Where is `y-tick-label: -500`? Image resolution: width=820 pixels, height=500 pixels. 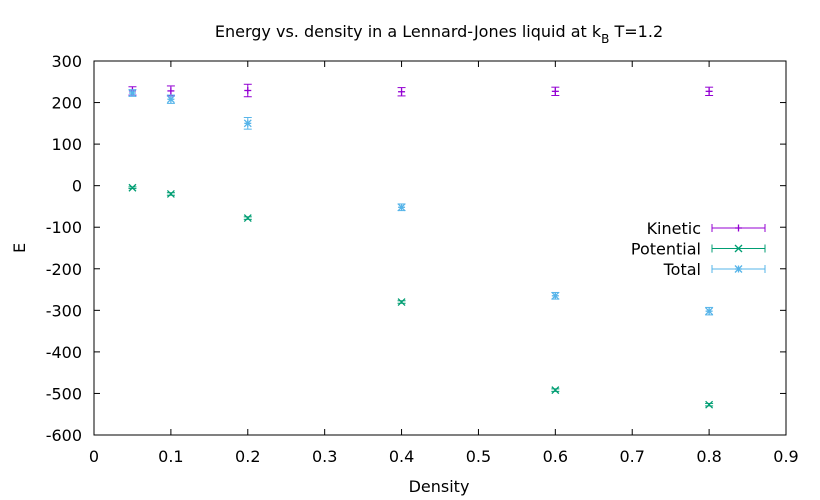 y-tick-label: -500 is located at coordinates (64, 393).